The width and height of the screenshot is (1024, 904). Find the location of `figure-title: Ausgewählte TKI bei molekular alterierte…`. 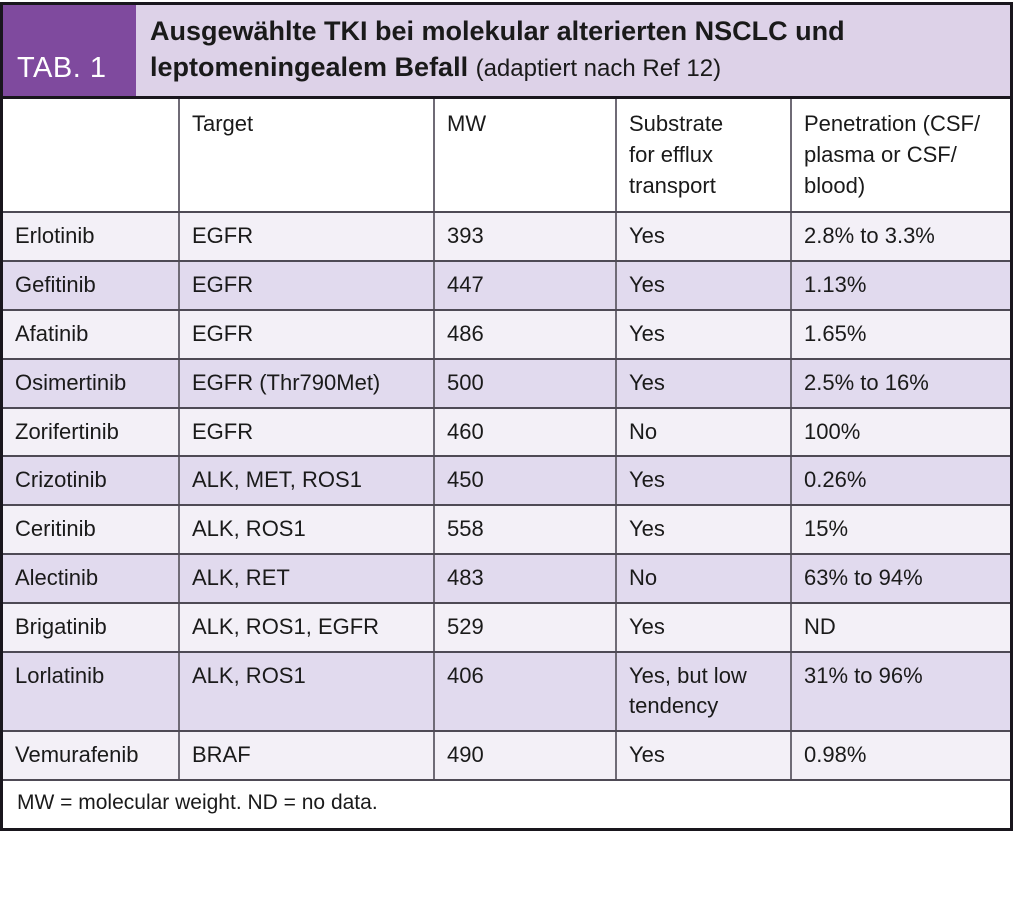

figure-title: Ausgewählte TKI bei molekular alterierte… is located at coordinates (573, 50).